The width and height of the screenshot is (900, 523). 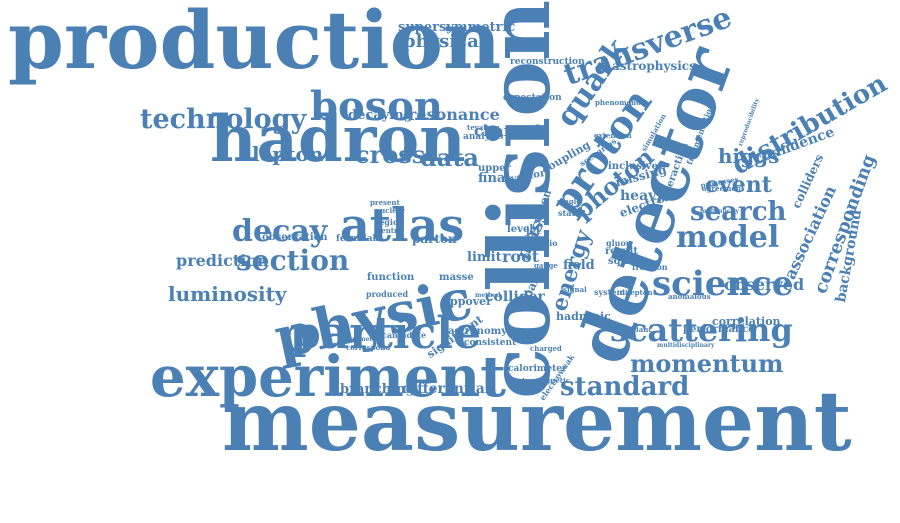 What do you see at coordinates (625, 386) in the screenshot?
I see `cloud-word-standard: standard` at bounding box center [625, 386].